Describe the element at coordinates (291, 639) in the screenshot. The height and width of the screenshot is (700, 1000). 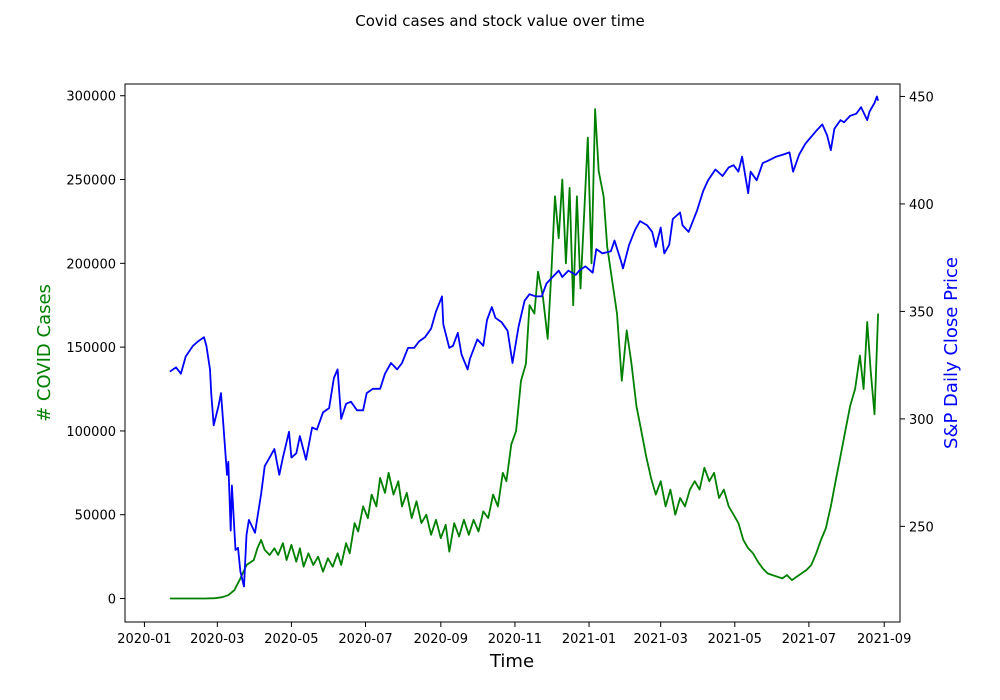
I see `x-tick-label: 2020-05` at that location.